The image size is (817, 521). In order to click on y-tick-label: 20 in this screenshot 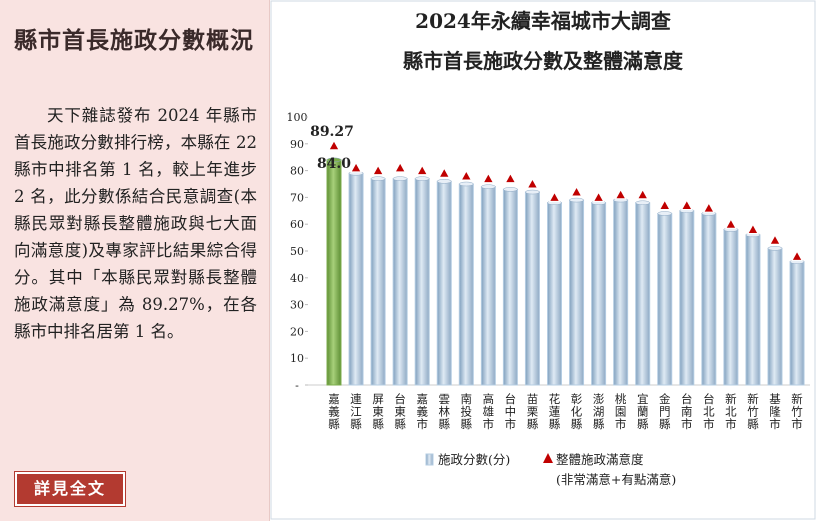, I will do `click(297, 331)`.